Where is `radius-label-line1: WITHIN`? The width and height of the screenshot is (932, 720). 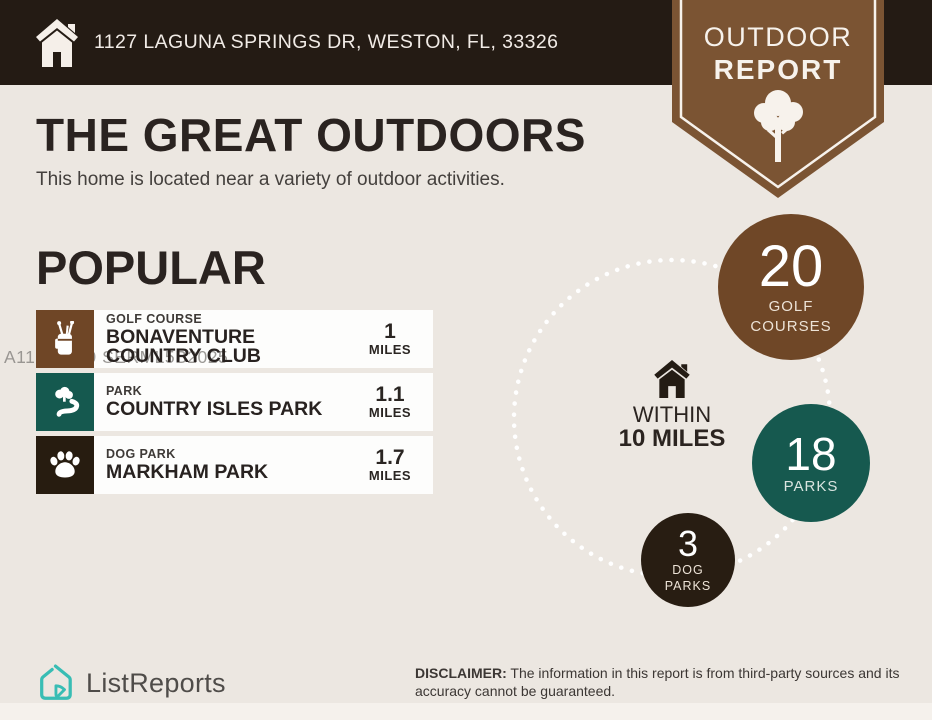 radius-label-line1: WITHIN is located at coordinates (672, 414).